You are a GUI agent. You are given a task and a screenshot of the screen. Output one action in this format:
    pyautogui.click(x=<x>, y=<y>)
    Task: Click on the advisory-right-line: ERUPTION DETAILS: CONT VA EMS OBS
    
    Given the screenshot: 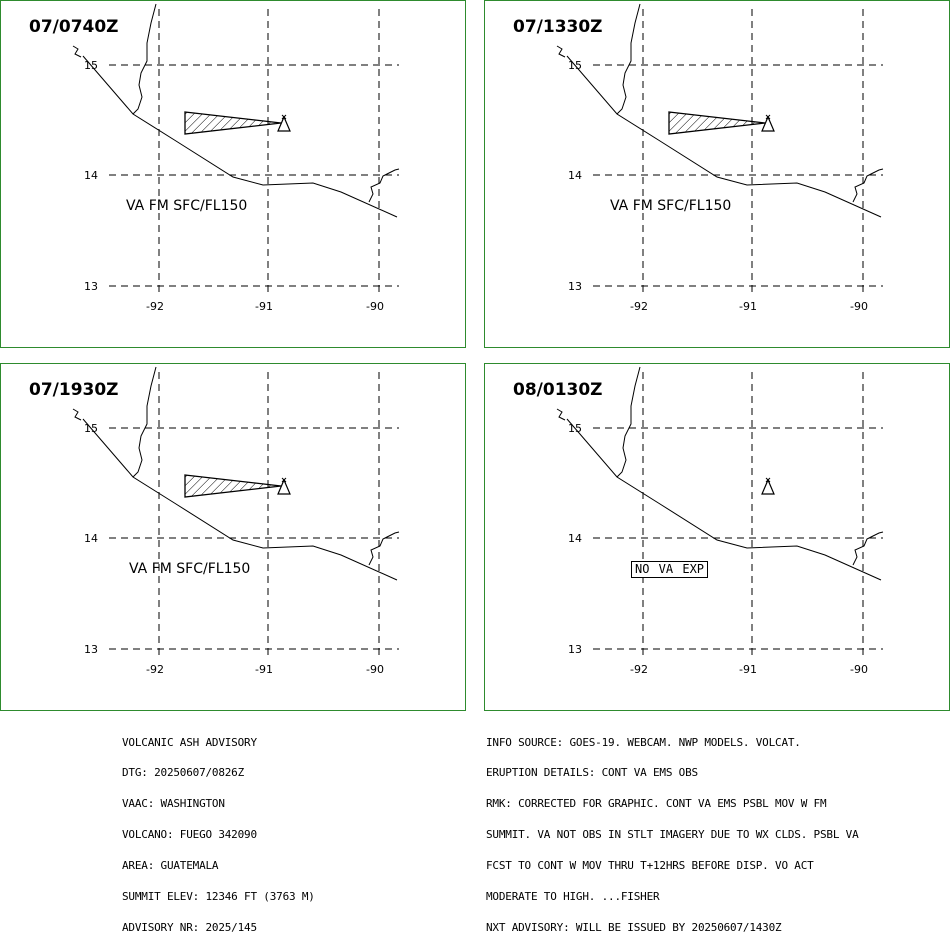 What is the action you would take?
    pyautogui.click(x=592, y=773)
    